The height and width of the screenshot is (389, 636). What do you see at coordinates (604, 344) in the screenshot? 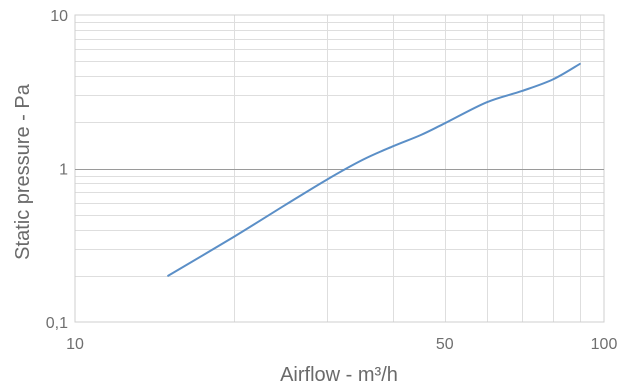
I see `x-tick-label: 100` at bounding box center [604, 344].